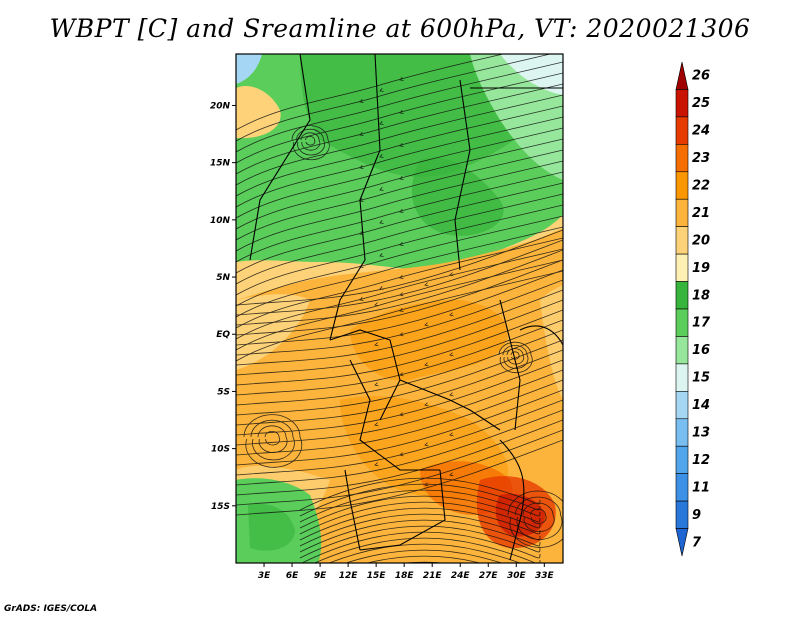  What do you see at coordinates (223, 335) in the screenshot?
I see `lat-label: EQ` at bounding box center [223, 335].